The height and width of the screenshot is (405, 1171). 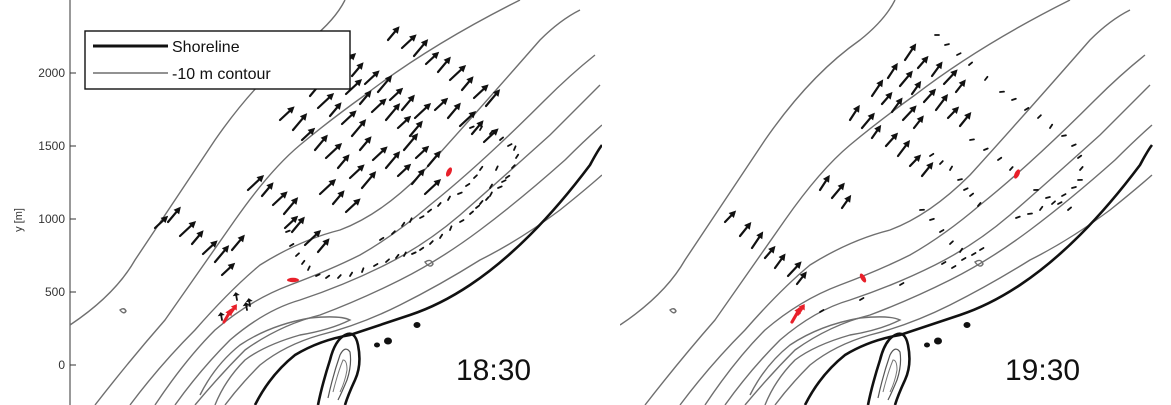 What do you see at coordinates (337, 245) in the screenshot?
I see `highlight-marks` at bounding box center [337, 245].